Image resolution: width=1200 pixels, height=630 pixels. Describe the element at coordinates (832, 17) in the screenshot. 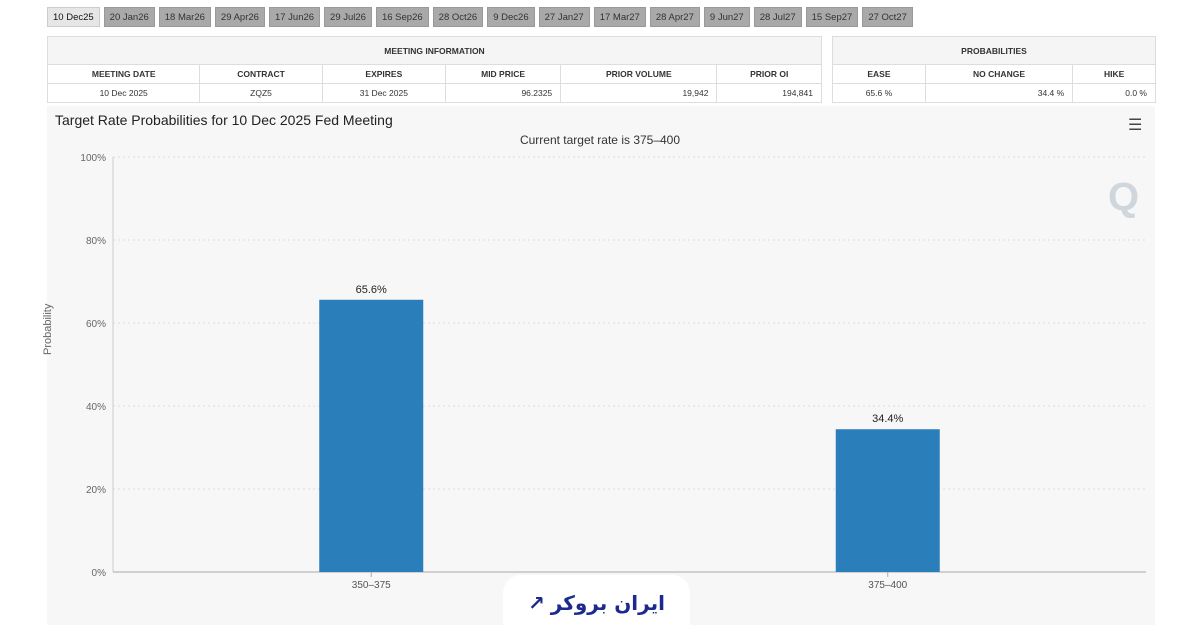

I see `tab-14: 15 Sep27` at that location.